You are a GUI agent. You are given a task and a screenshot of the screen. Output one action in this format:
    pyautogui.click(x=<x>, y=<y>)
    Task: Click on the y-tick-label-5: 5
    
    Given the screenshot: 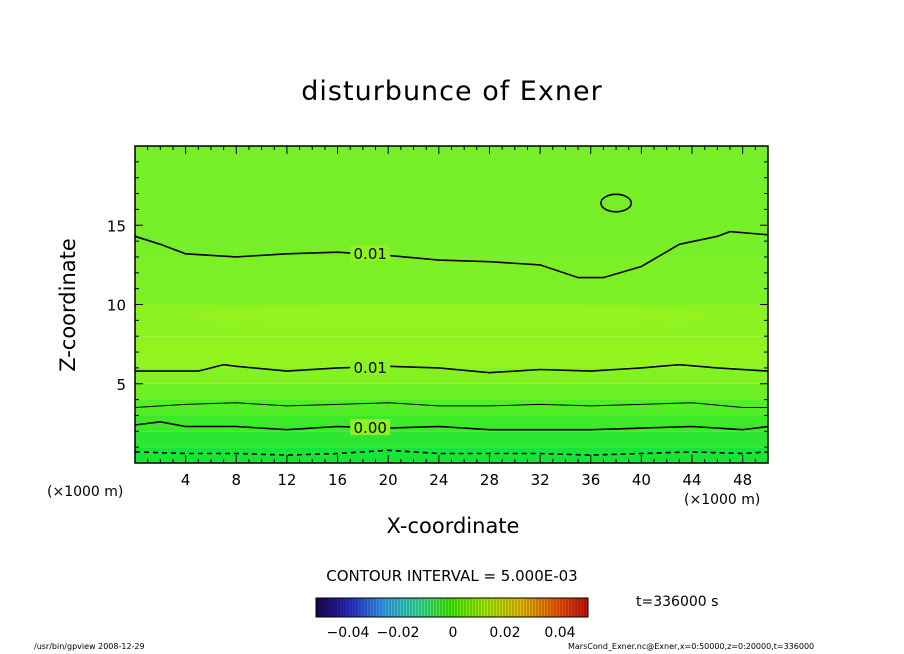 What is the action you would take?
    pyautogui.click(x=121, y=385)
    